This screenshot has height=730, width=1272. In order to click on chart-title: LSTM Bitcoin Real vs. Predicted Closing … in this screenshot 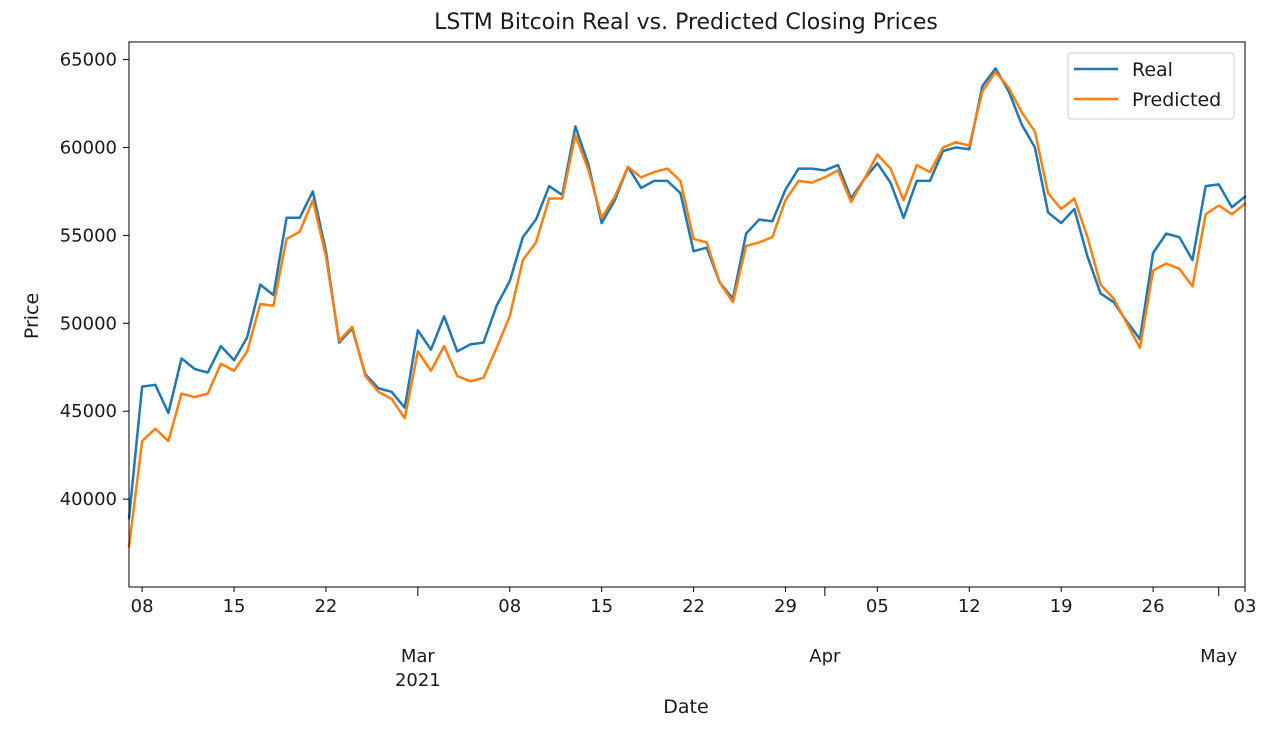, I will do `click(686, 22)`.